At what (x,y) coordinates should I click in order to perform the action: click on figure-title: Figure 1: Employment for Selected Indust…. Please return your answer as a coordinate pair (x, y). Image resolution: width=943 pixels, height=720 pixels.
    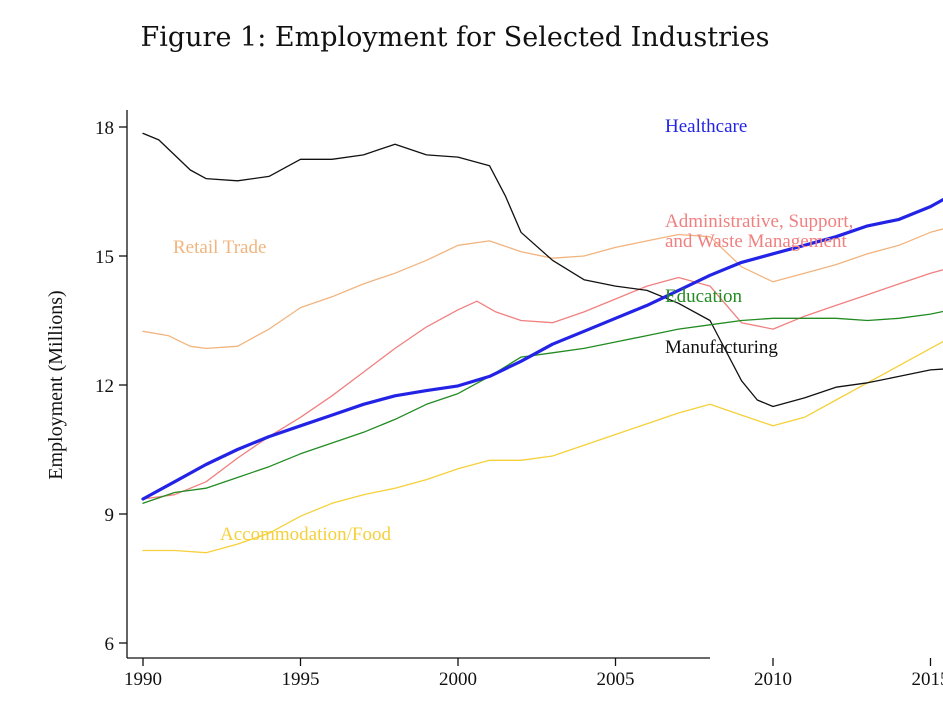
    Looking at the image, I should click on (455, 37).